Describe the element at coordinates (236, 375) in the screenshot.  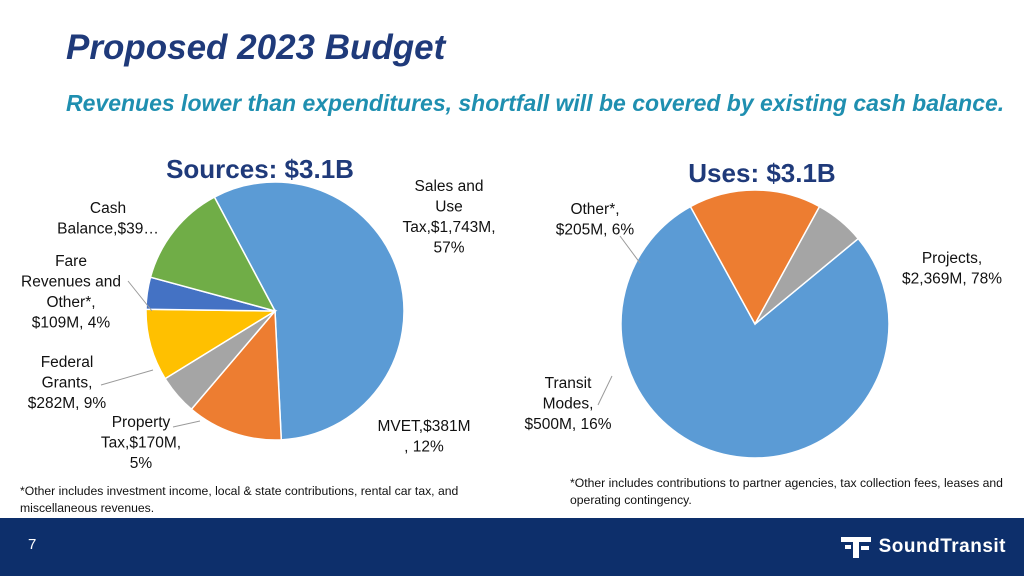
I see `sources-slice-mvet` at that location.